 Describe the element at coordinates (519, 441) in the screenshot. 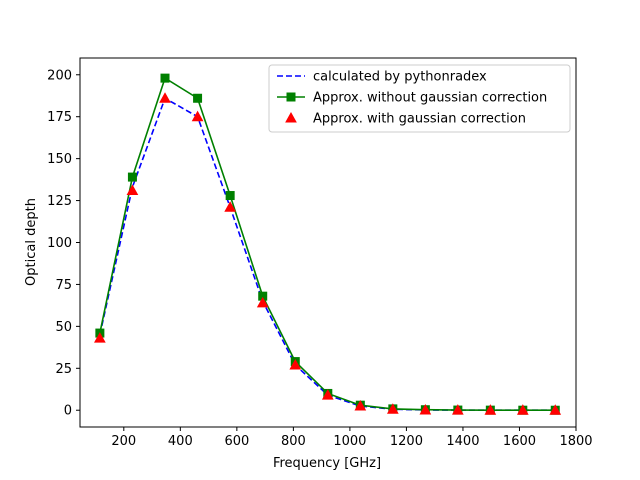

I see `x-tick-label-7: 1600` at that location.